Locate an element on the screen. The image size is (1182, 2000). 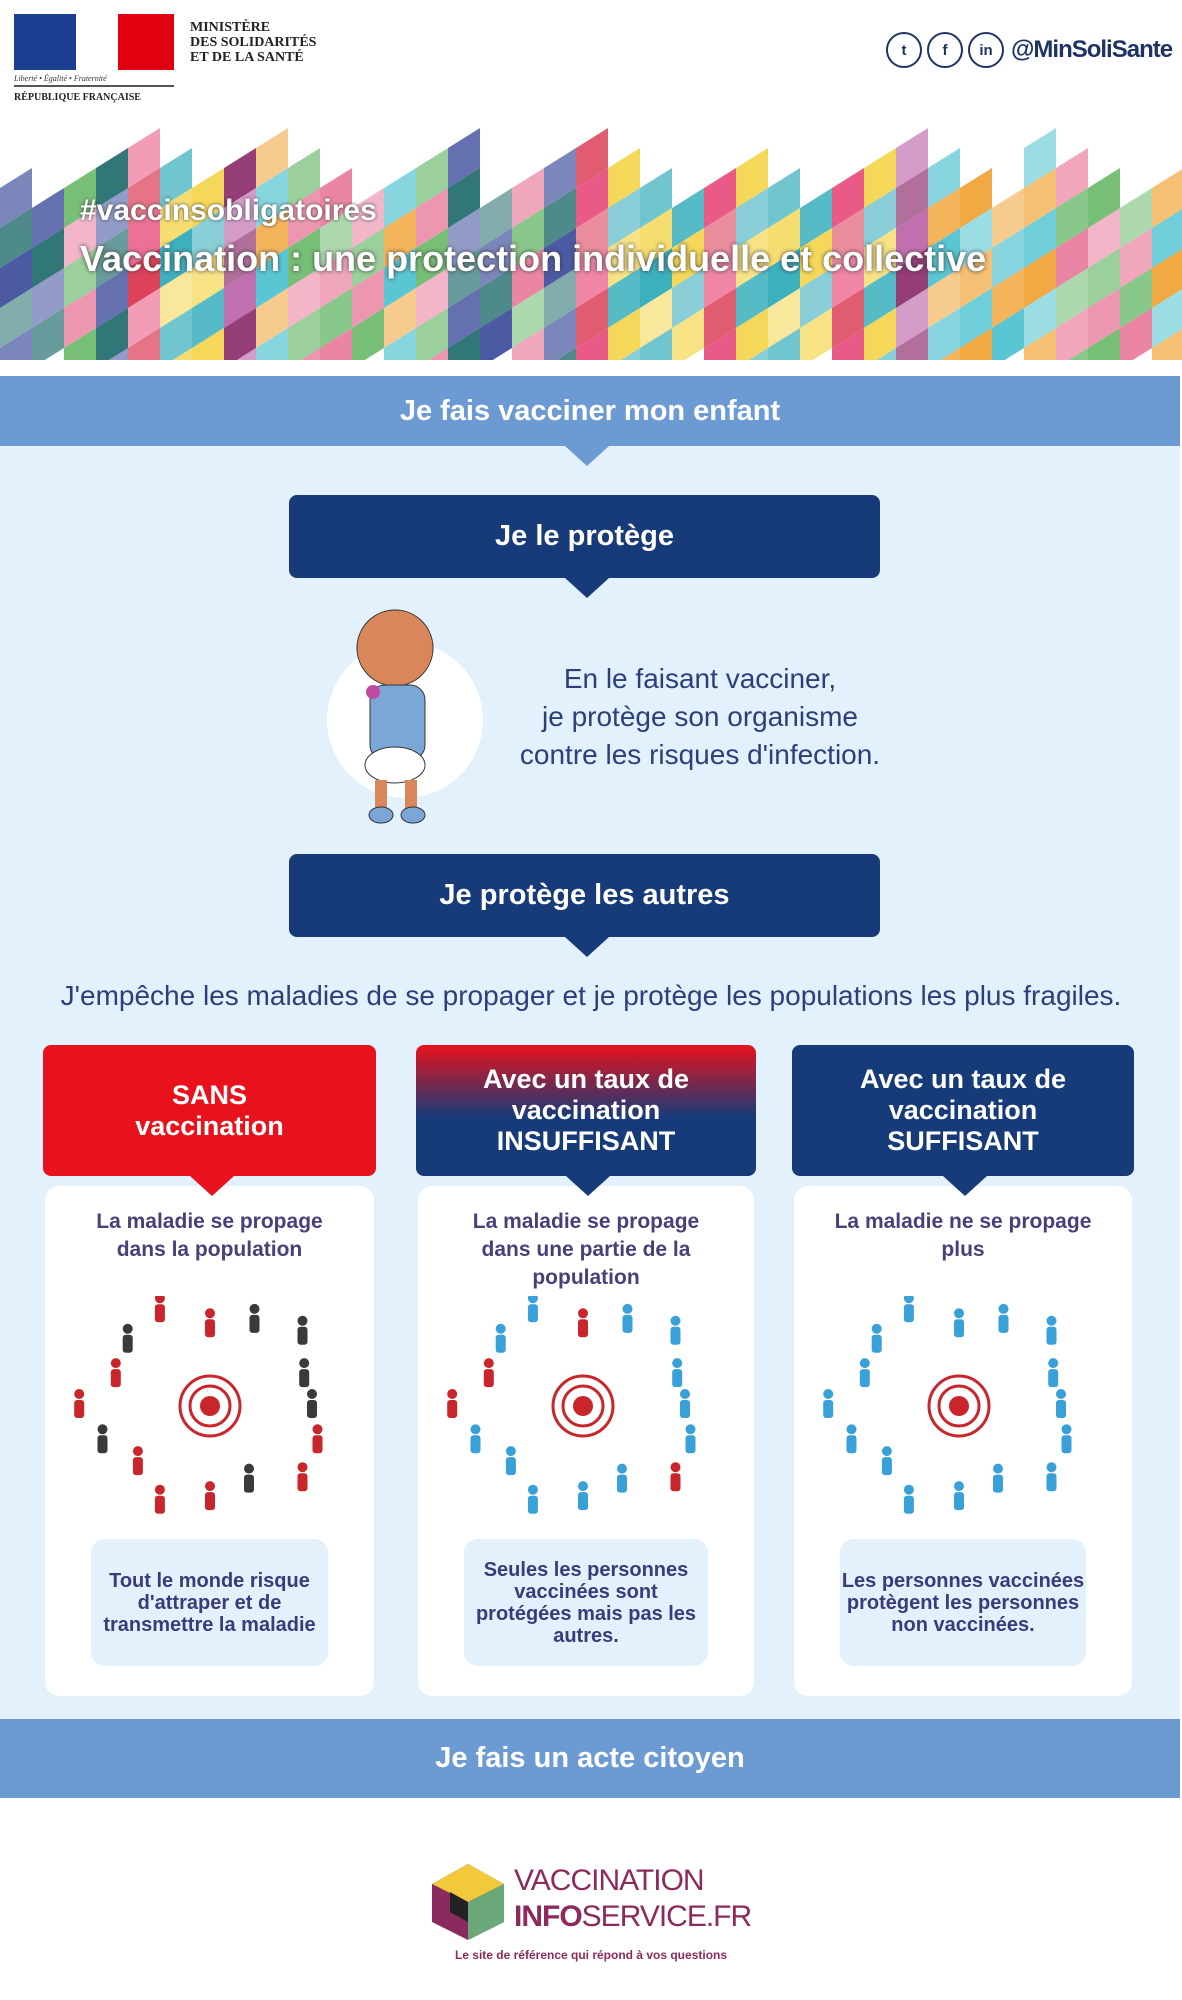
card-header: SANS vaccination is located at coordinates (209, 1110).